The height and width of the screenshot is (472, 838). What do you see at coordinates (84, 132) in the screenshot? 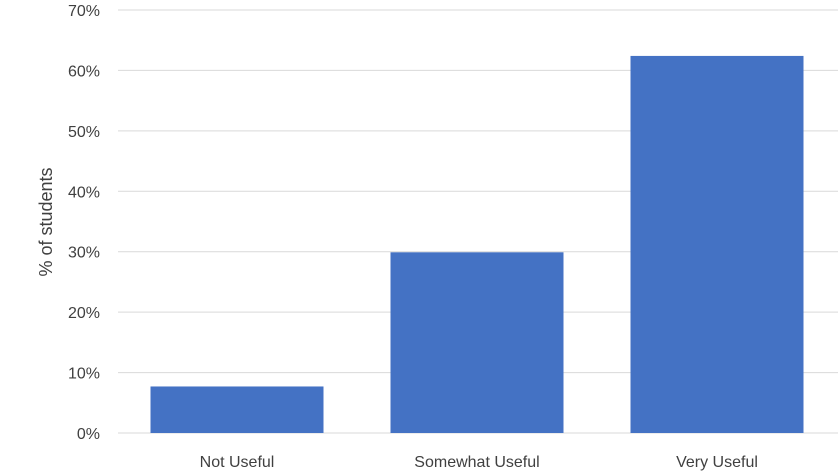
I see `y-tick-label: 50%` at bounding box center [84, 132].